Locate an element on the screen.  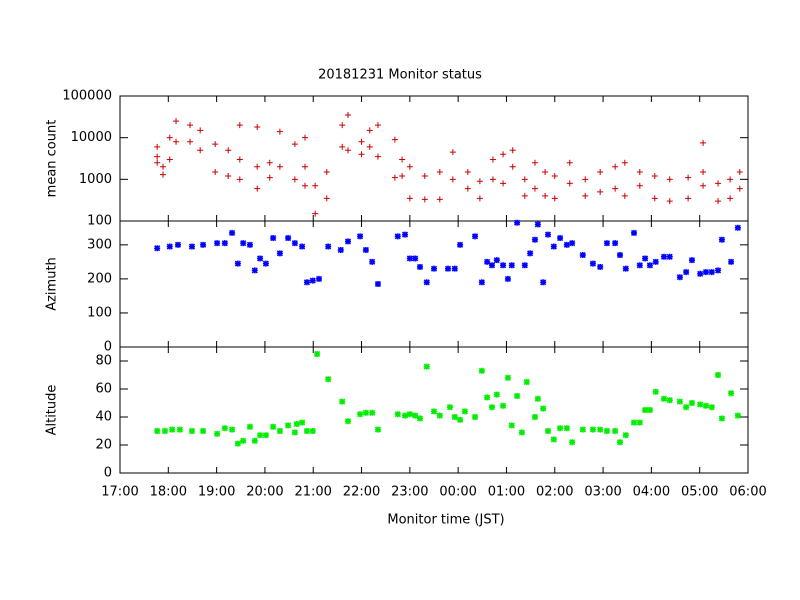
y-tick-label: 100000 is located at coordinates (87, 96).